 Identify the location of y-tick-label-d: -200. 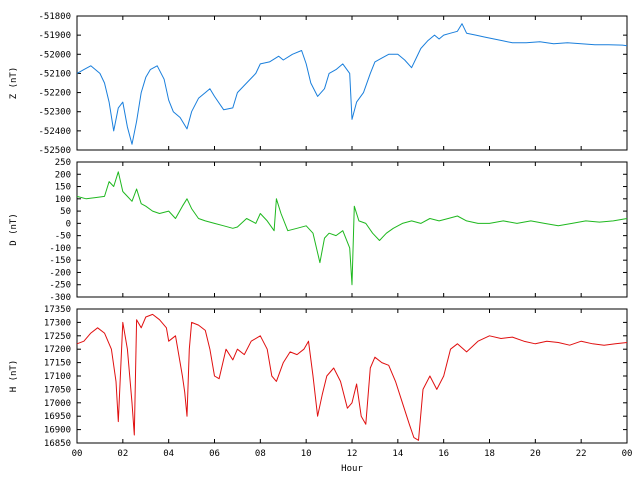
(60, 273).